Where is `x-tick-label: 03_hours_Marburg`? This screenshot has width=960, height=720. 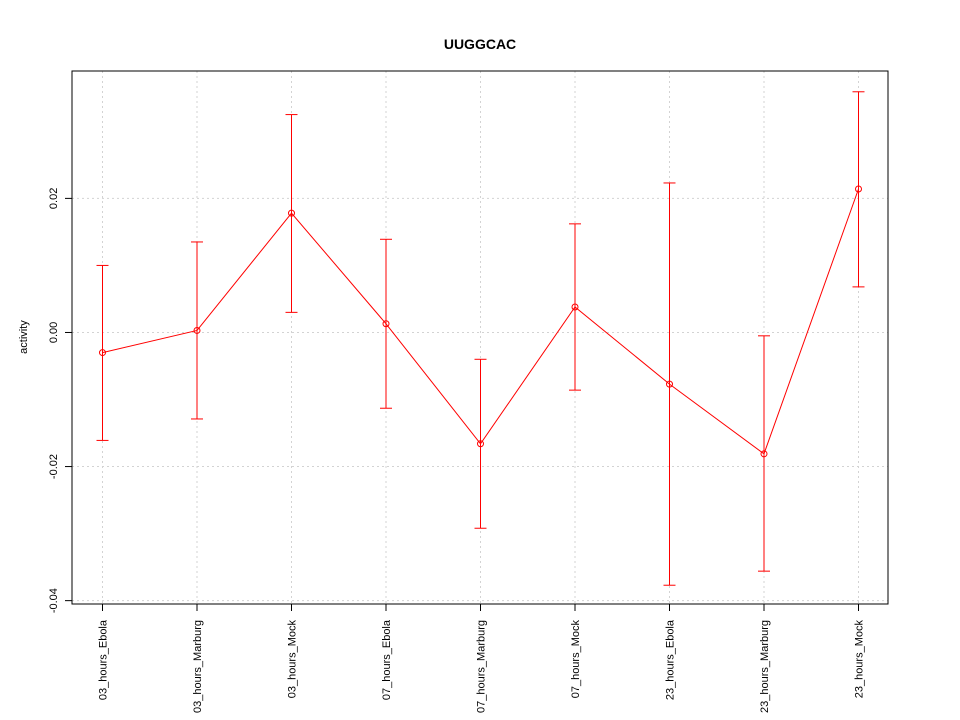
x-tick-label: 03_hours_Marburg is located at coordinates (198, 666).